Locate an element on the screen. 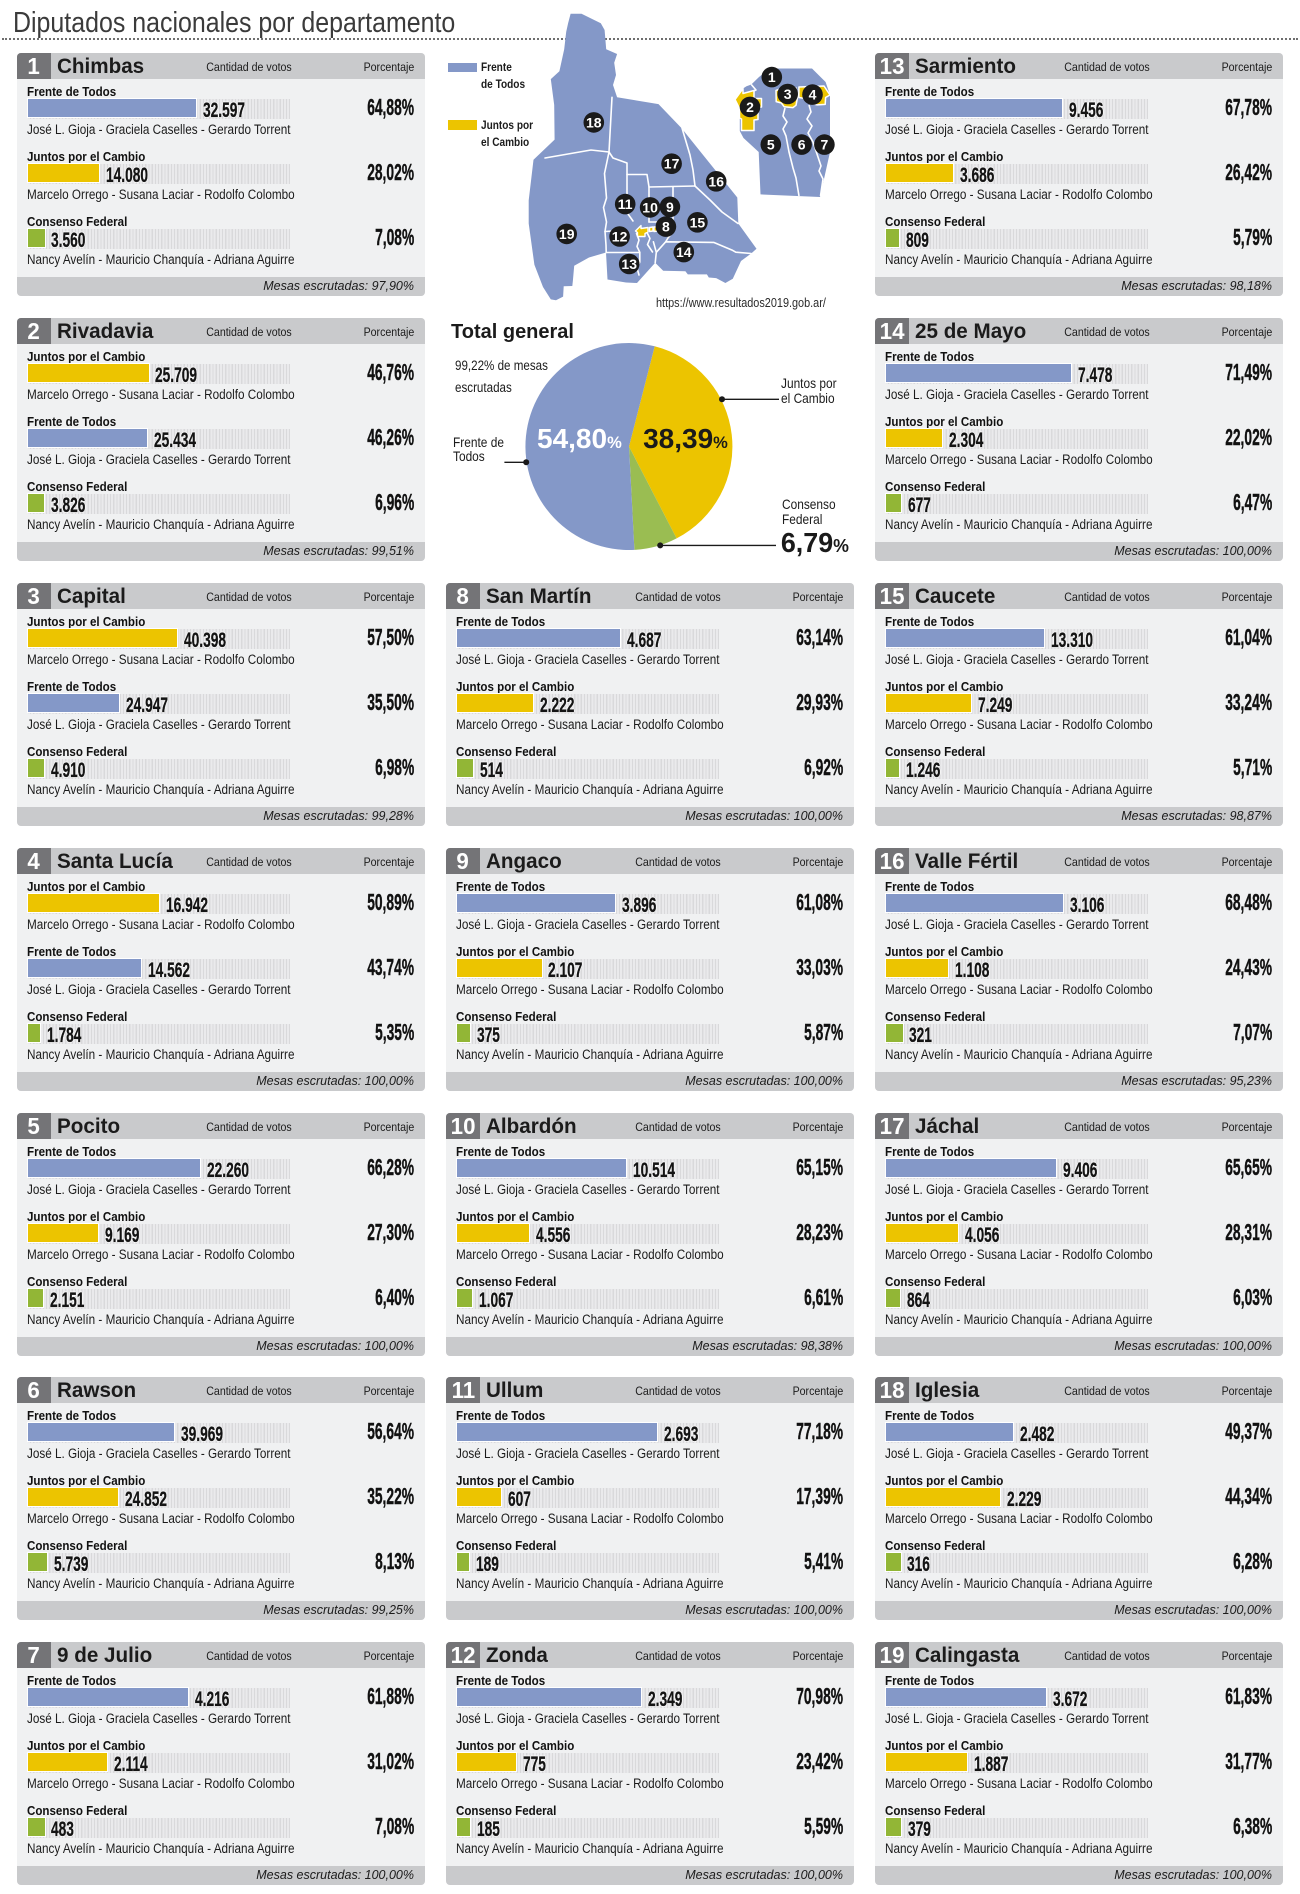 The height and width of the screenshot is (1894, 1300). svg-text: 15 is located at coordinates (698, 222).